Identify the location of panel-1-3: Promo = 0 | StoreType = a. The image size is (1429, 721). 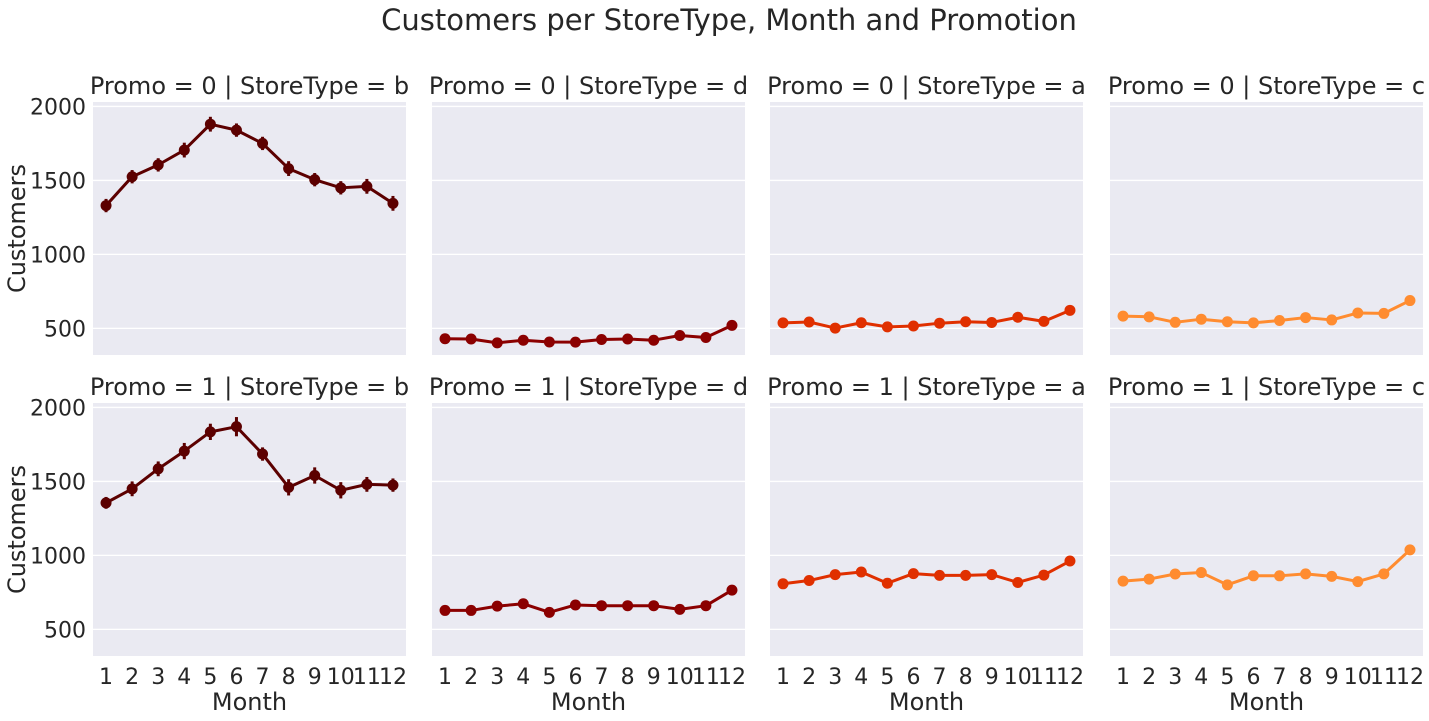
(926, 213).